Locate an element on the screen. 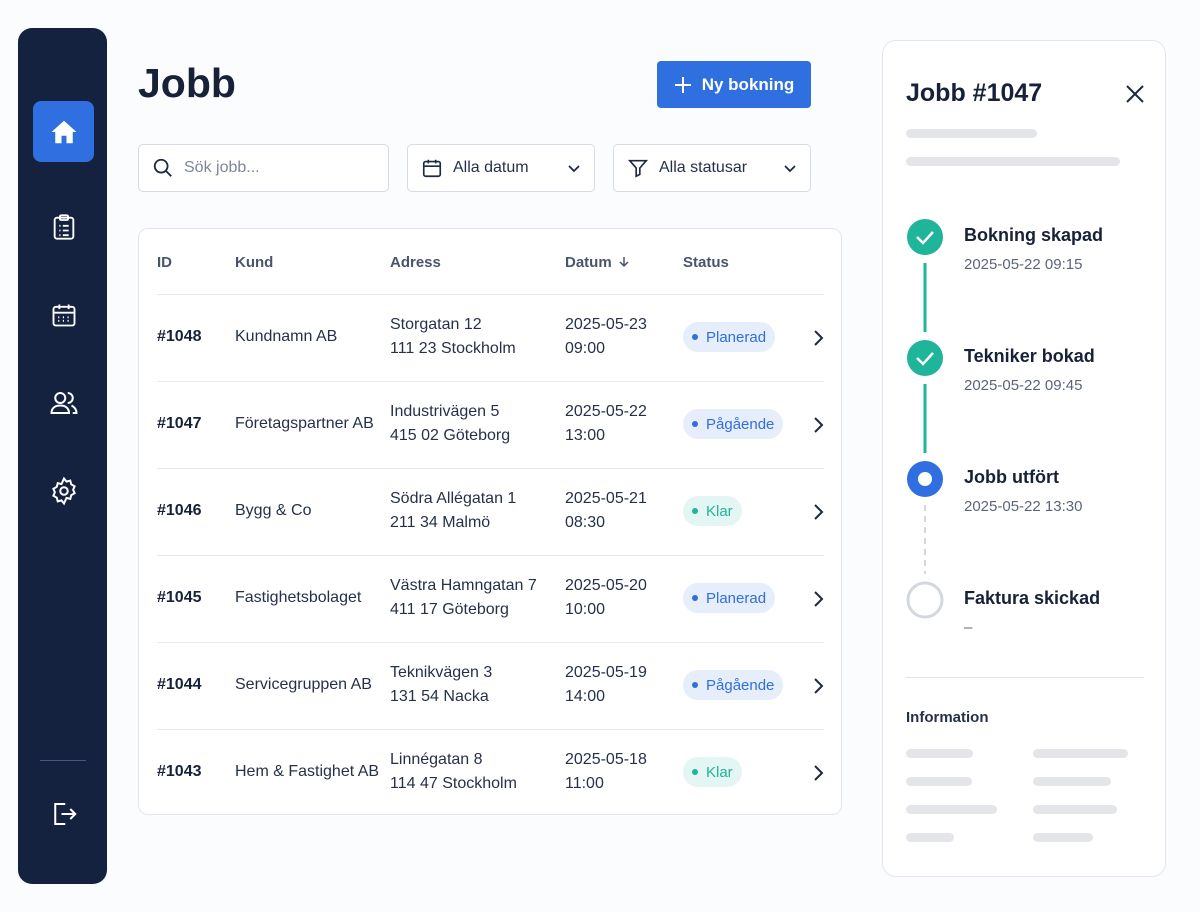 The image size is (1200, 912). step-done is located at coordinates (925, 237).